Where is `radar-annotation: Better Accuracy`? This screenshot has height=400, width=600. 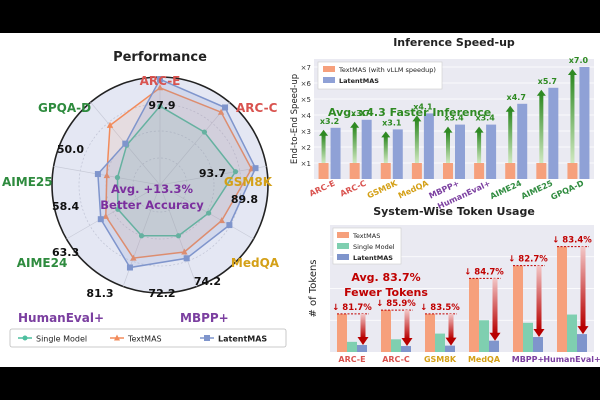
radar-annotation: Better Accuracy is located at coordinates (152, 205).